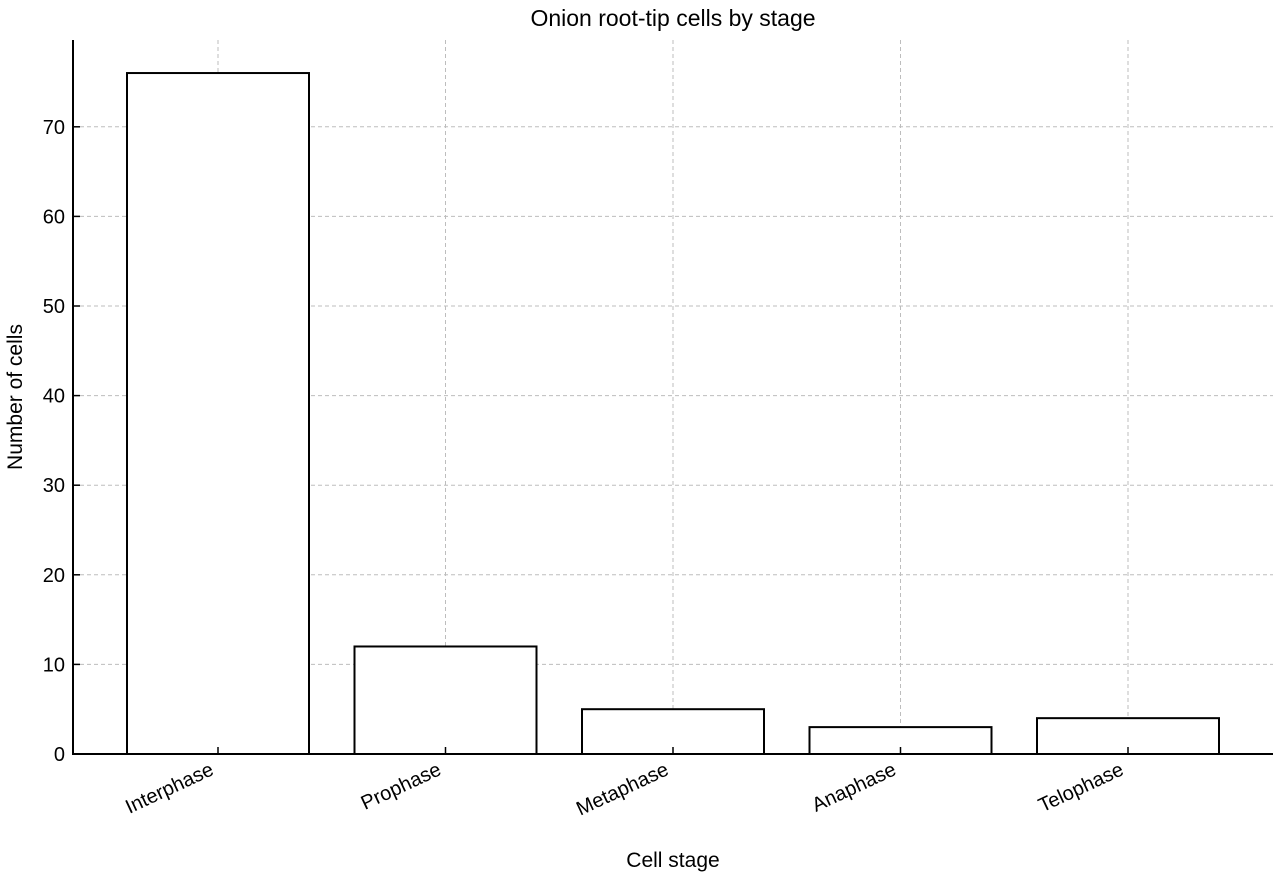  What do you see at coordinates (54, 397) in the screenshot?
I see `y-tick-label: 40` at bounding box center [54, 397].